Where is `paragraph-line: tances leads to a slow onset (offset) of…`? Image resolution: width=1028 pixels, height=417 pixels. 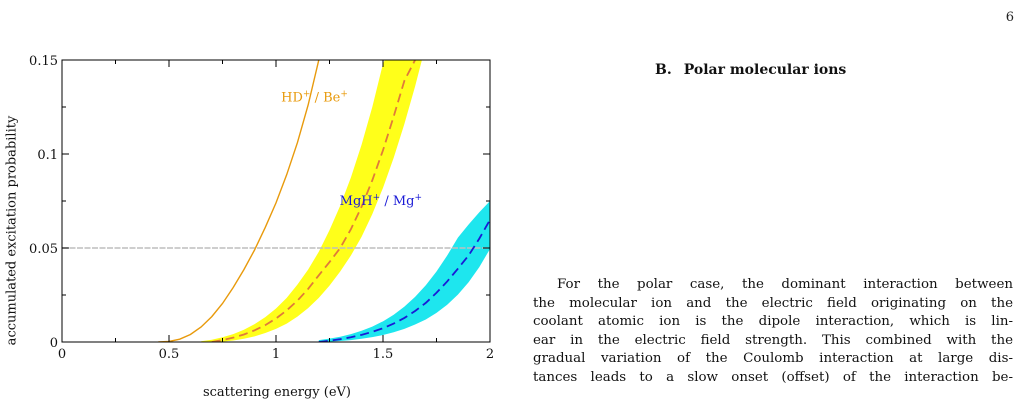
paragraph-line: tances leads to a slow onset (offset) of… is located at coordinates (773, 377).